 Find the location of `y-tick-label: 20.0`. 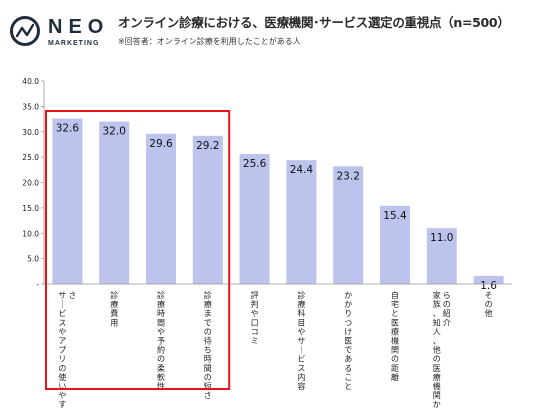

y-tick-label: 20.0 is located at coordinates (30, 183).